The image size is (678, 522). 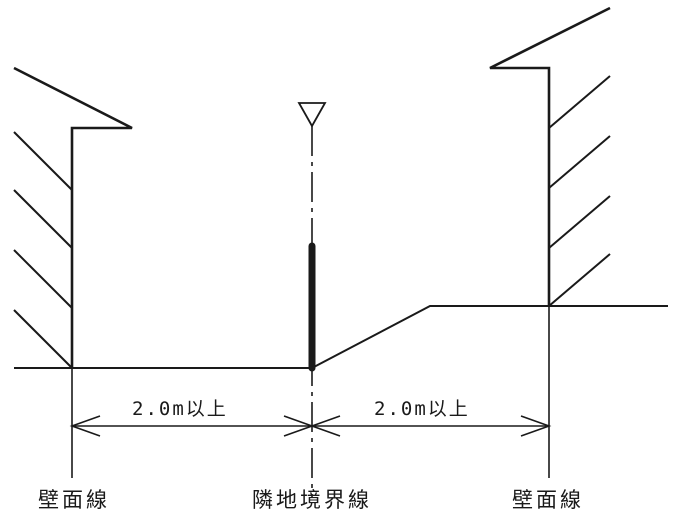 I want to click on right-building-outline, so click(x=550, y=156).